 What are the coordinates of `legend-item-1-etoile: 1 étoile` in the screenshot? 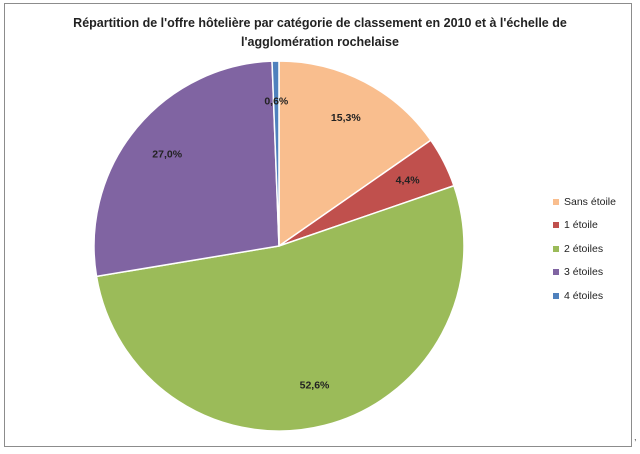 It's located at (584, 226).